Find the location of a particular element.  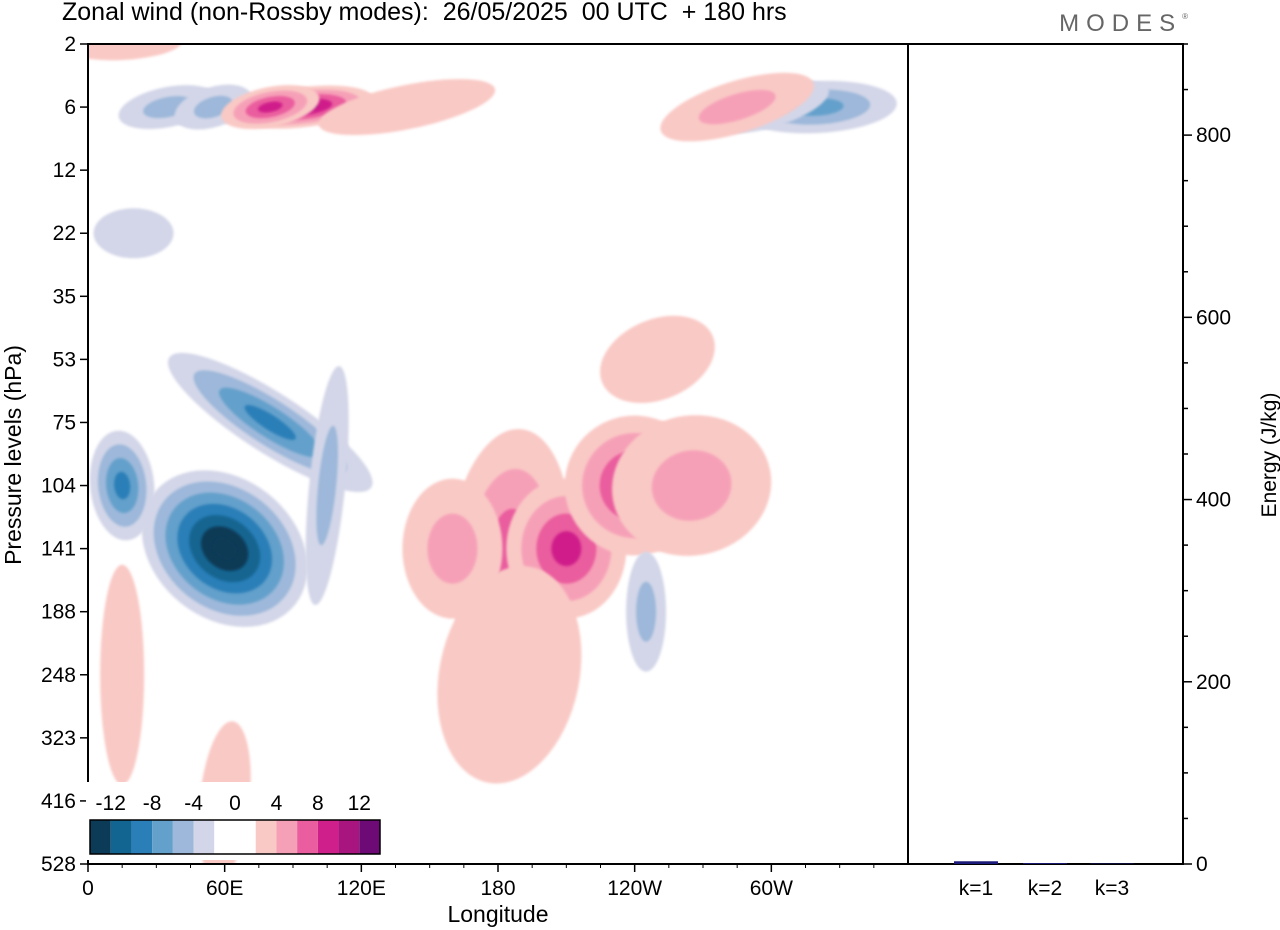

y-axis: 2 6 12 22 35 53 75 104 141 188 248 323 416 528 is located at coordinates (64, 454).